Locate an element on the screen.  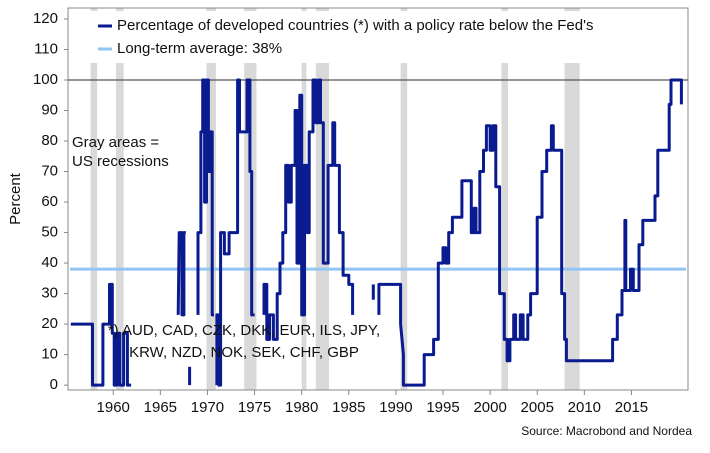
x-tick-label: 2015 is located at coordinates (631, 407).